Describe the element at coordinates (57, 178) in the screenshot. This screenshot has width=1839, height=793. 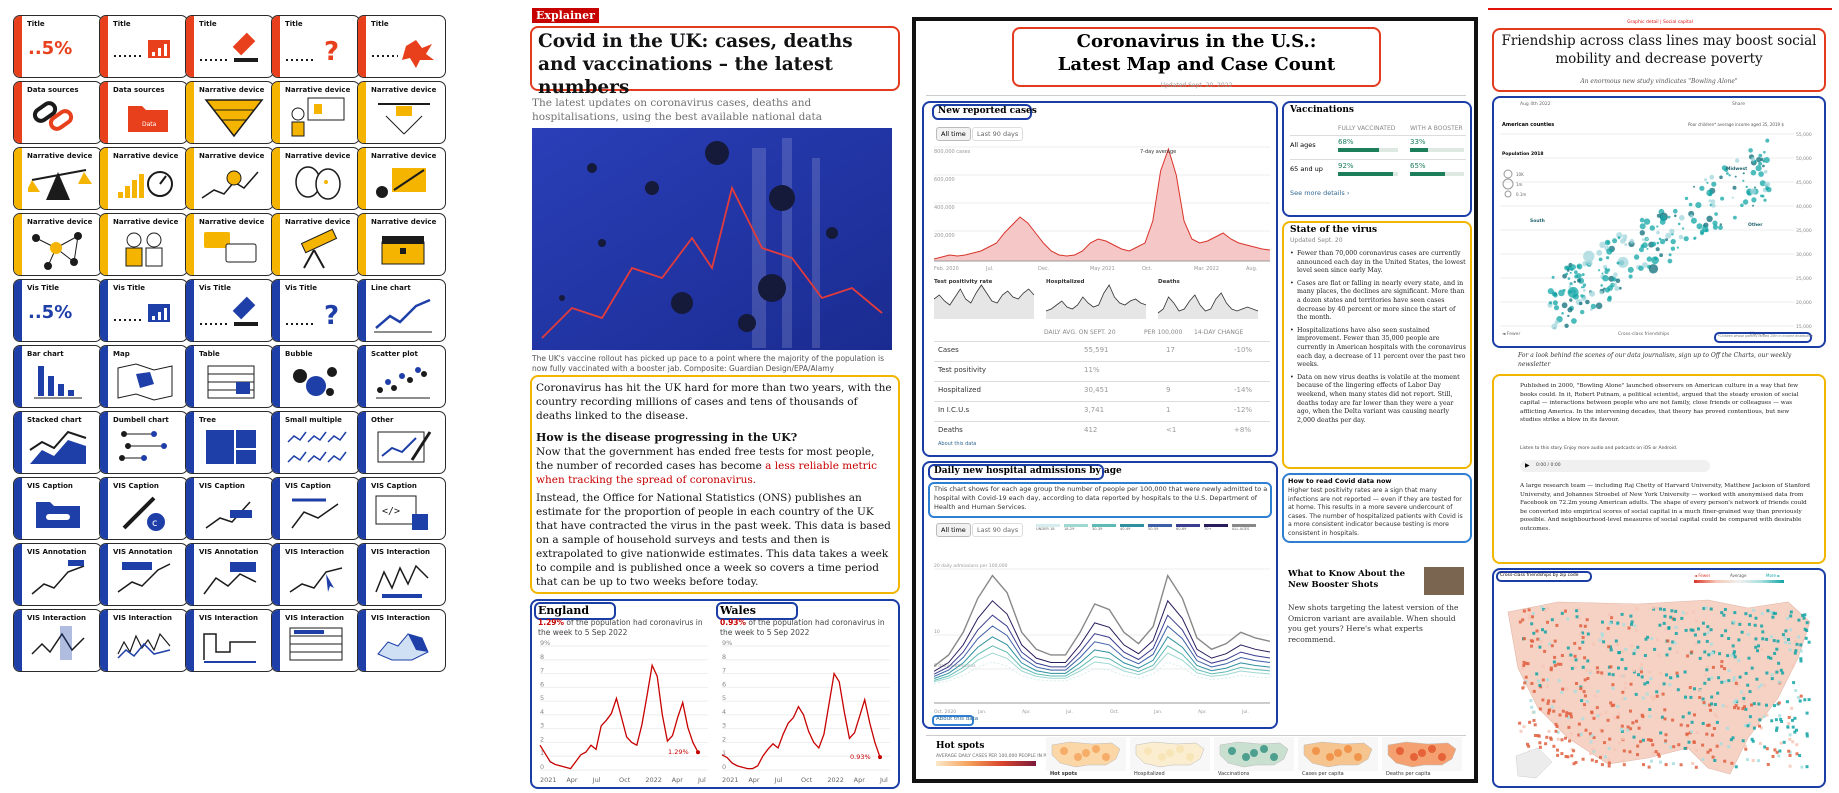
I see `card-11: Narrative device` at that location.